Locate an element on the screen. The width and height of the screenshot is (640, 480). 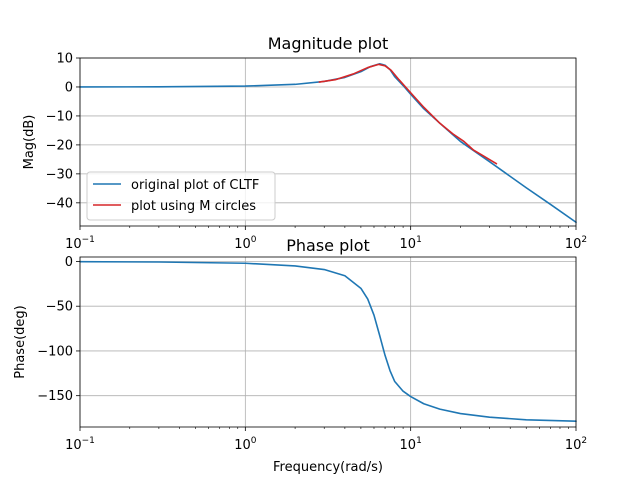
phase-y-axis-label: Phase(deg) is located at coordinates (20, 341).